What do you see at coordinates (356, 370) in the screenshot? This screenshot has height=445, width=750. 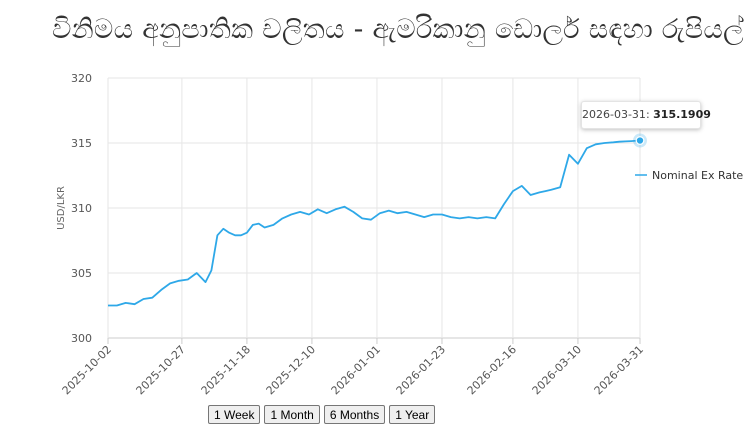 I see `x-tick-label: 2026-01-01` at bounding box center [356, 370].